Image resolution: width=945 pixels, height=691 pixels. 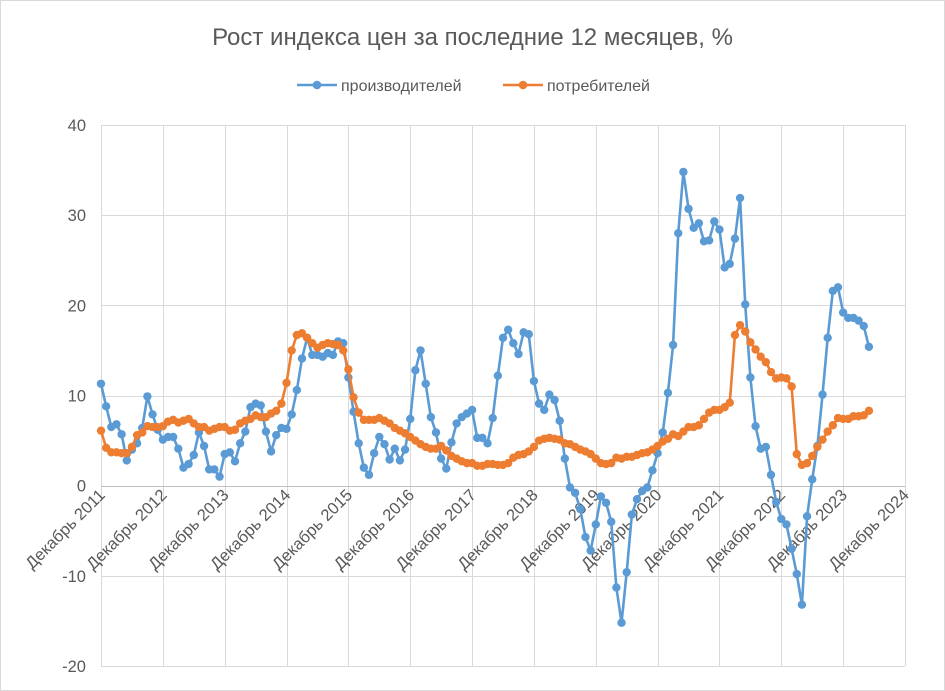 I want to click on y-tick-label: 40, so click(x=77, y=126).